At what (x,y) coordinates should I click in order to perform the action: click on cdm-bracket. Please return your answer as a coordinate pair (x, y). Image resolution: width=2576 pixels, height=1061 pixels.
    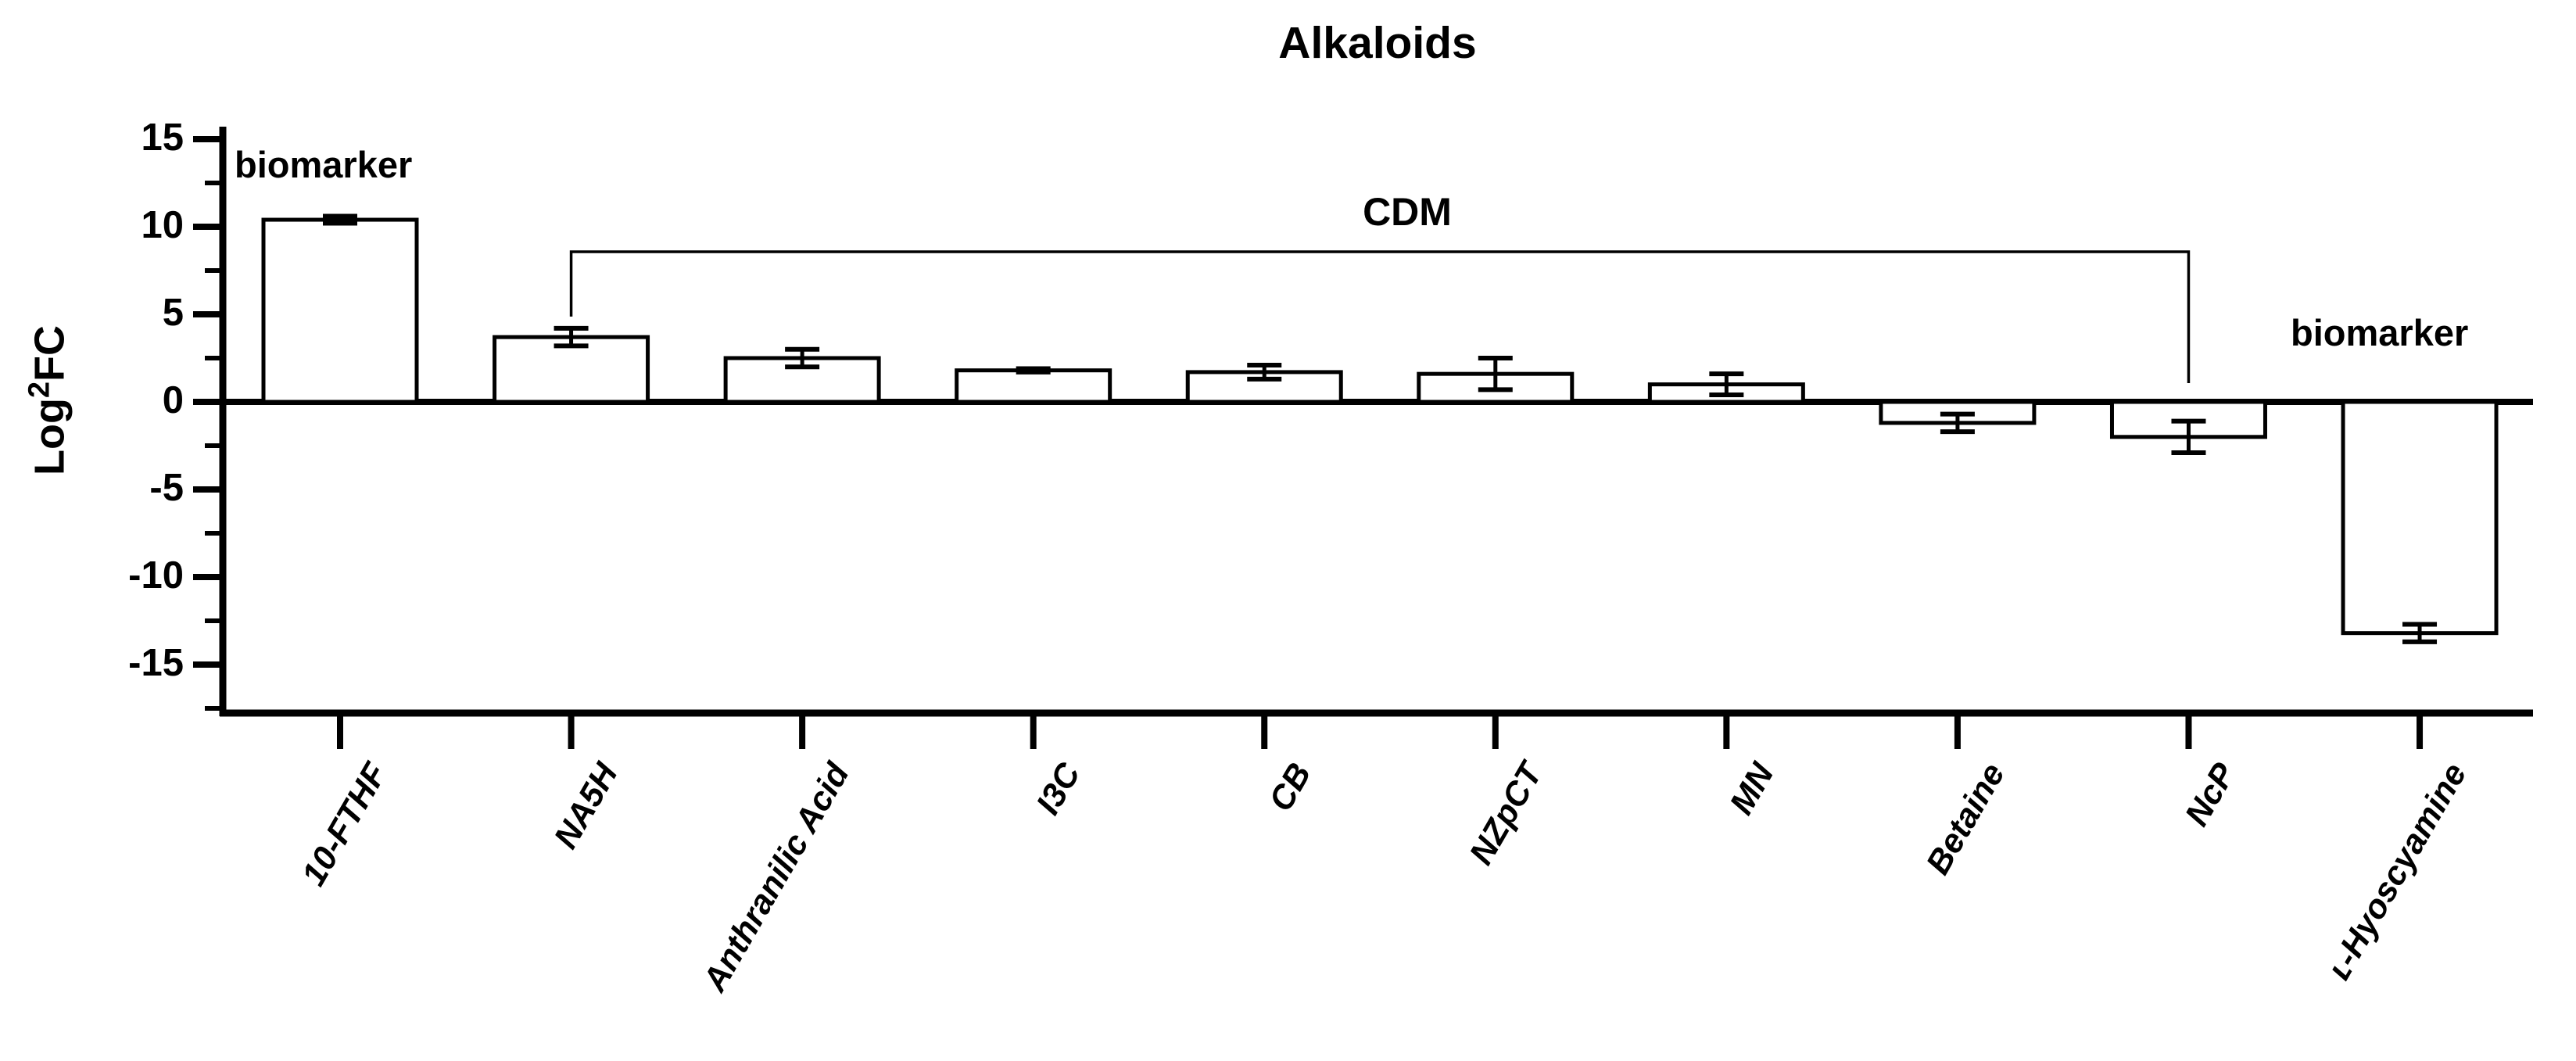
    Looking at the image, I should click on (1380, 316).